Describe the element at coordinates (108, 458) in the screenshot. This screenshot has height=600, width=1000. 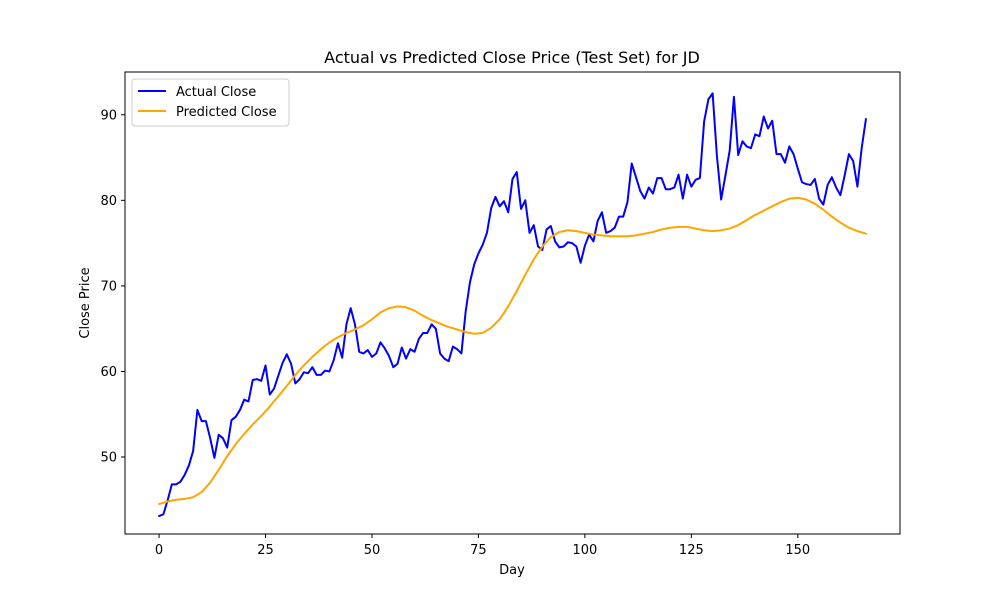
I see `y-tick-label: 50` at that location.